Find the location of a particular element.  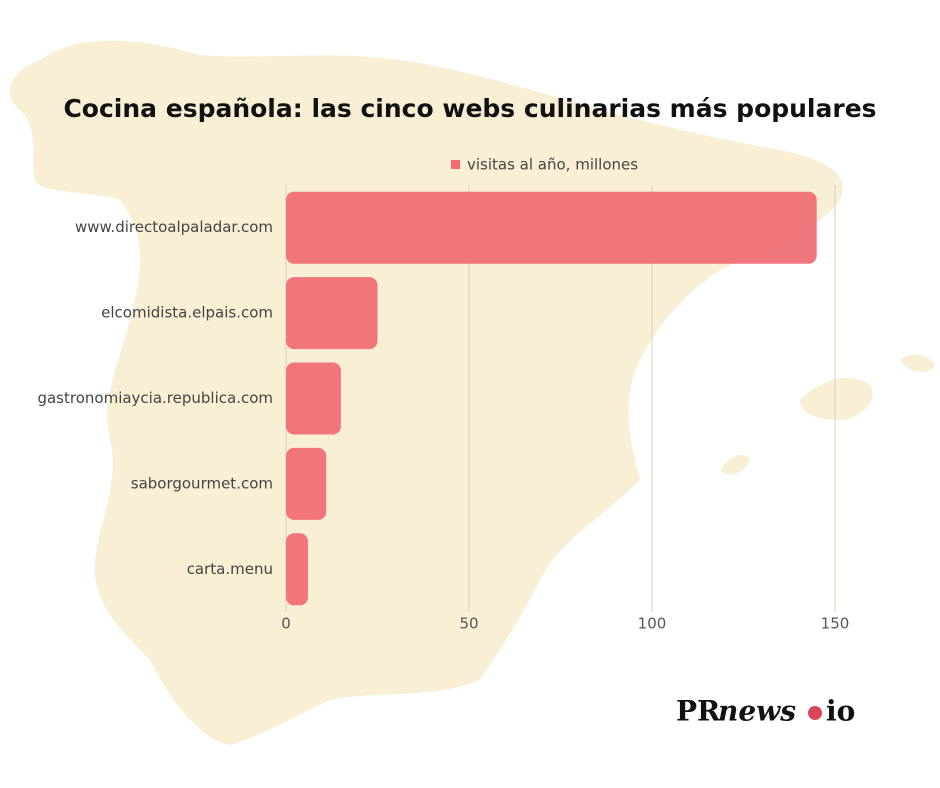

logo-pr: PR is located at coordinates (698, 711).